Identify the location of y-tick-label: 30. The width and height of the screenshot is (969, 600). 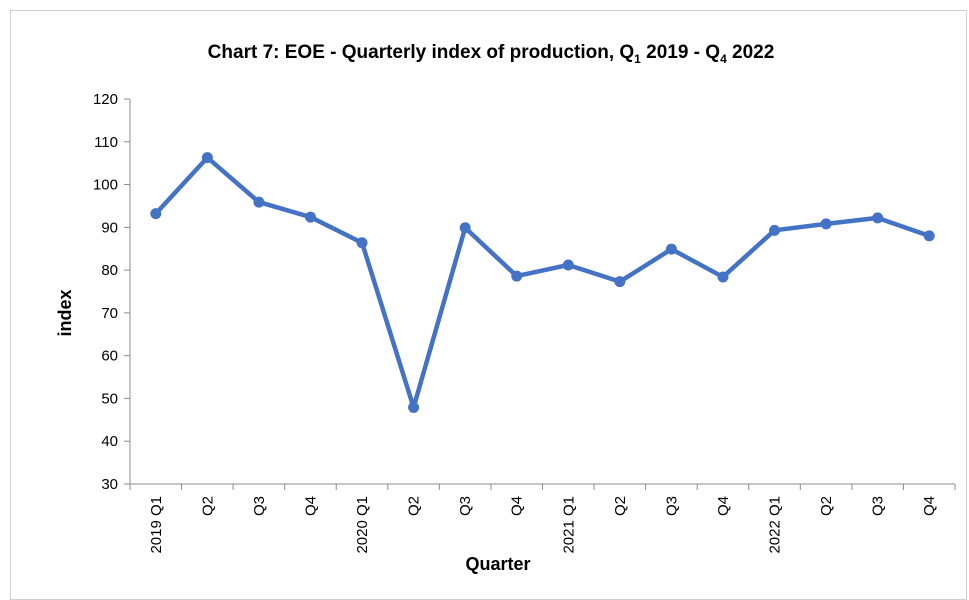
(109, 484).